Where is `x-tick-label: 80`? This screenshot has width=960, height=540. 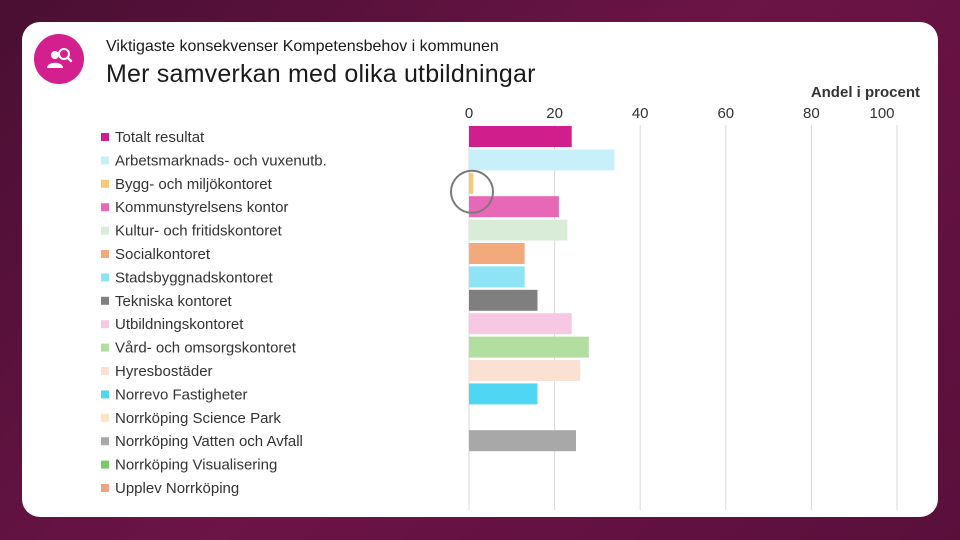 x-tick-label: 80 is located at coordinates (811, 113).